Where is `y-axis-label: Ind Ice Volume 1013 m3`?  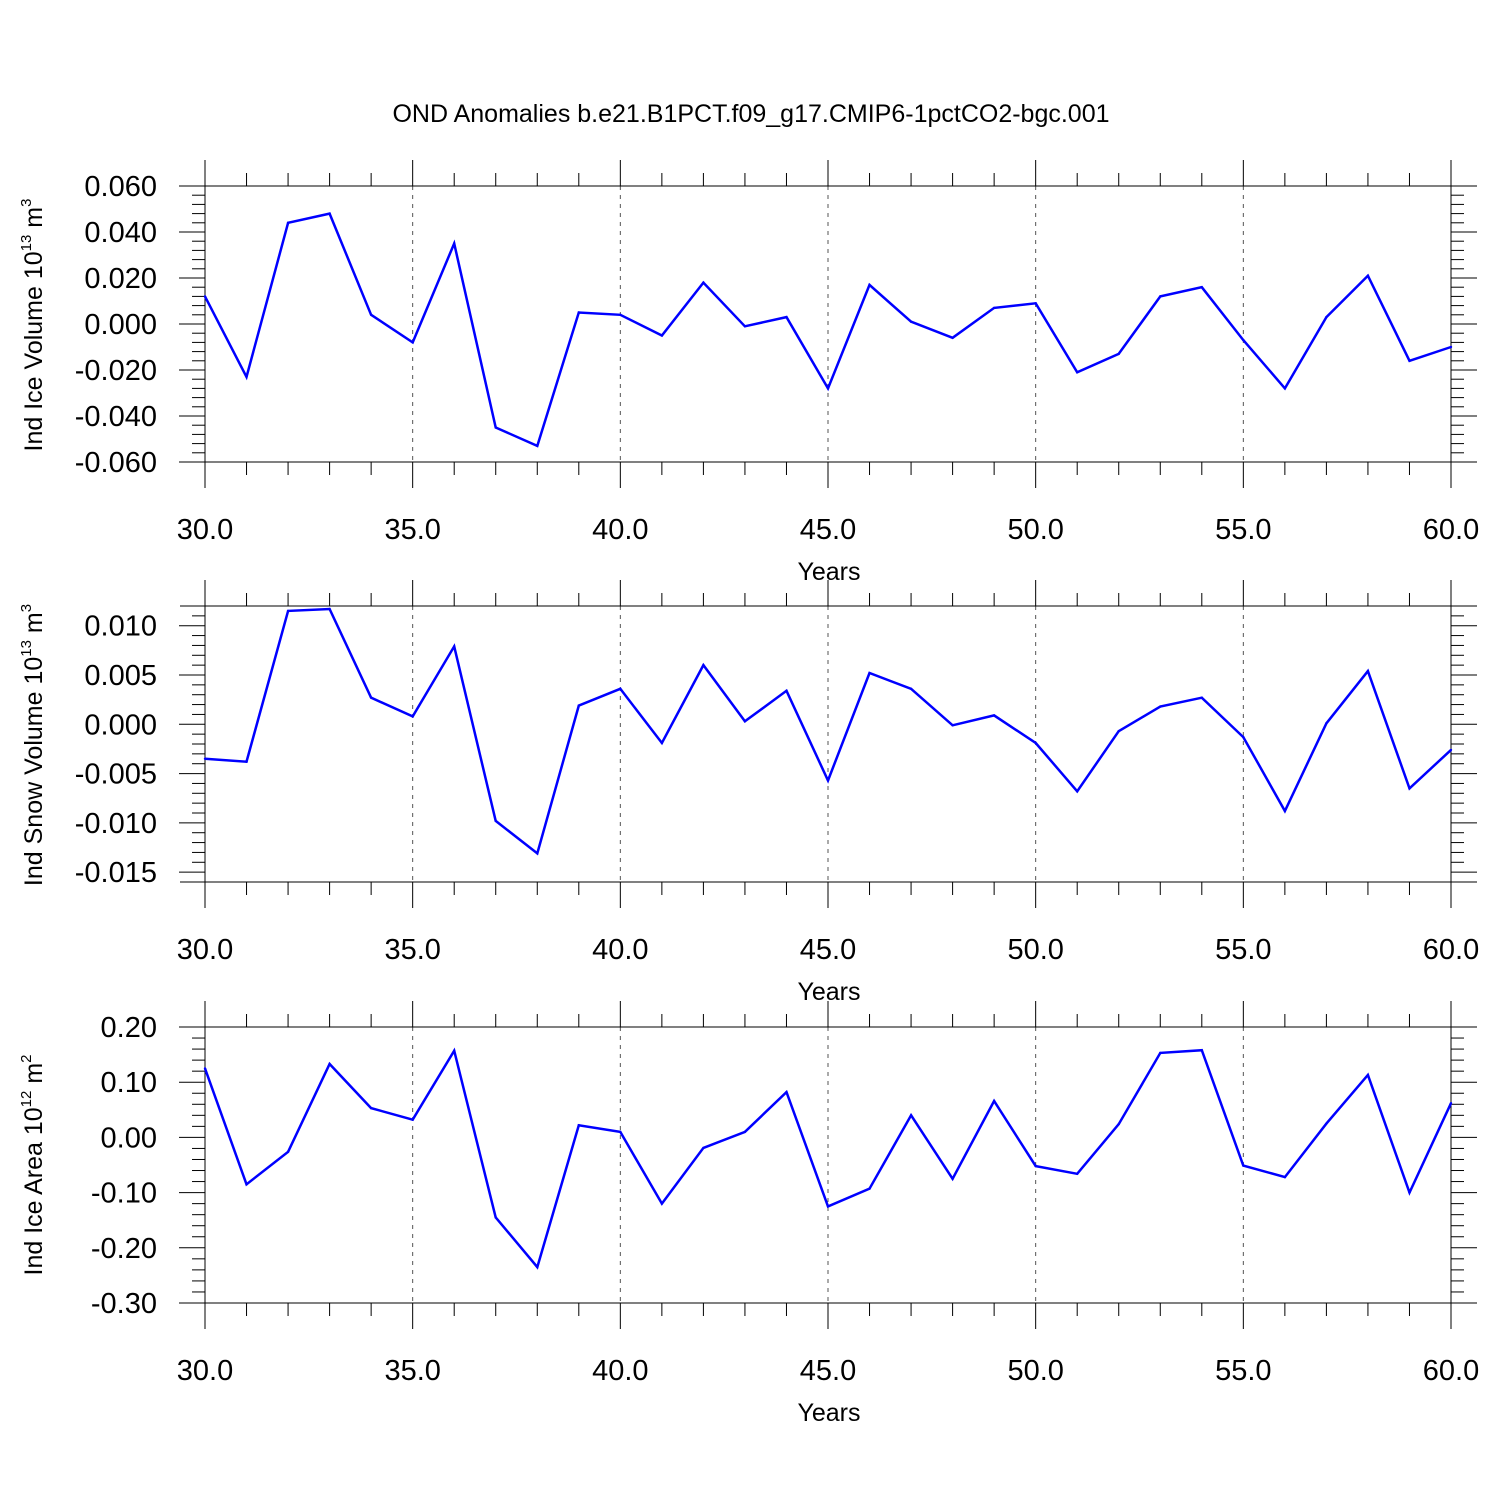
y-axis-label: Ind Ice Volume 1013 m3 is located at coordinates (33, 325).